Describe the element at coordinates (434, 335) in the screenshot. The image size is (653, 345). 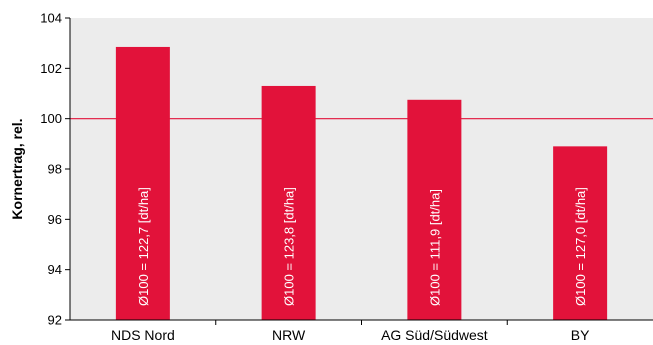
I see `x-category-label-2: AG Süd/Südwest` at that location.